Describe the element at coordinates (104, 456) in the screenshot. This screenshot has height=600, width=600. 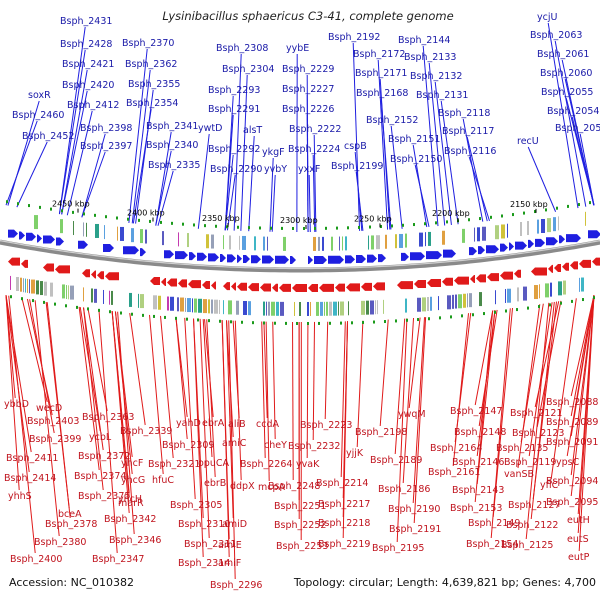
I see `reverse-gene-label: Bsph_2372` at that location.